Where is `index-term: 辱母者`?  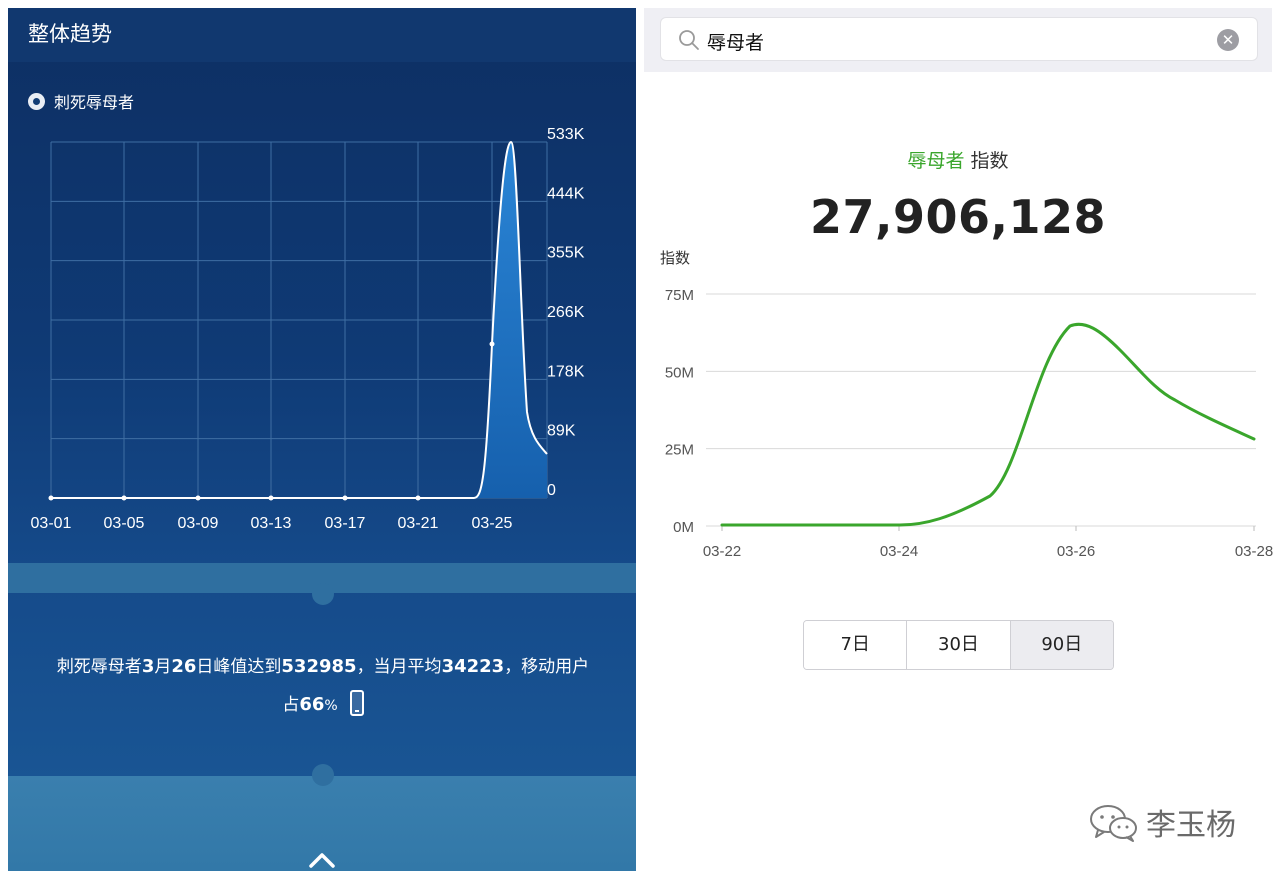 index-term: 辱母者 is located at coordinates (936, 161).